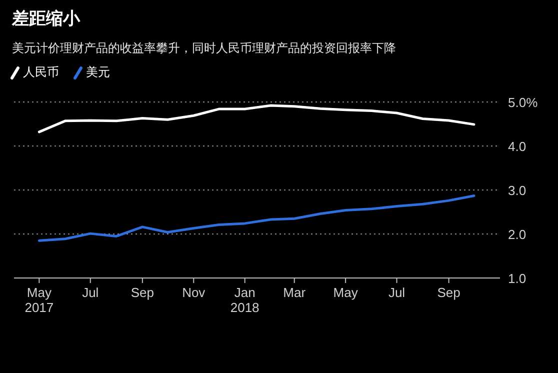  What do you see at coordinates (523, 102) in the screenshot?
I see `y-tick-label: 5.0%` at bounding box center [523, 102].